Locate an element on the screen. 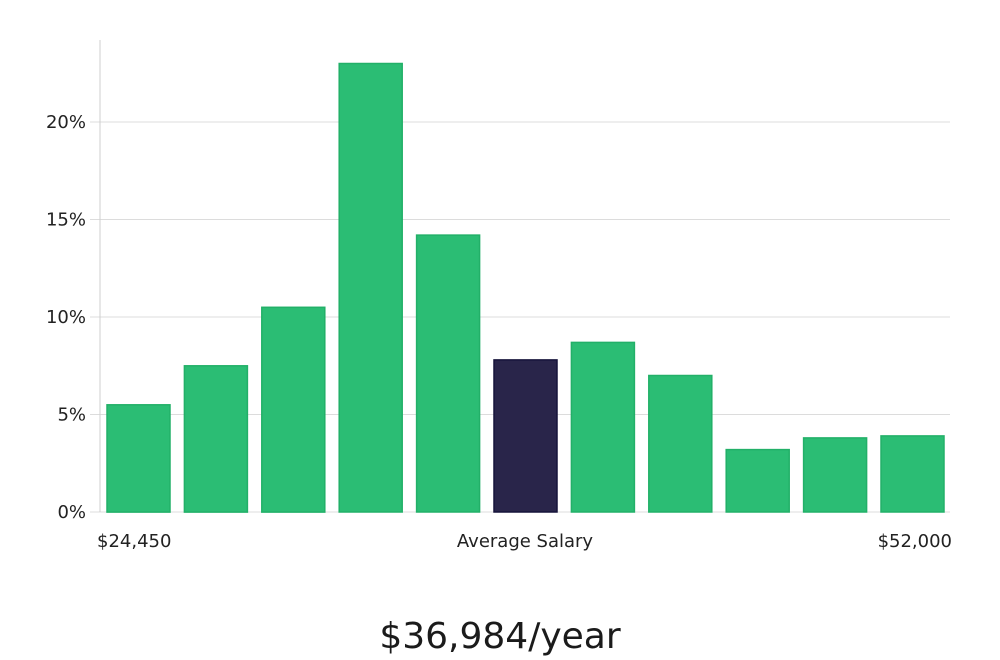 This screenshot has width=1000, height=660. y-axis-ticks: 0% 5% 10% 15% 20% is located at coordinates (66, 317).